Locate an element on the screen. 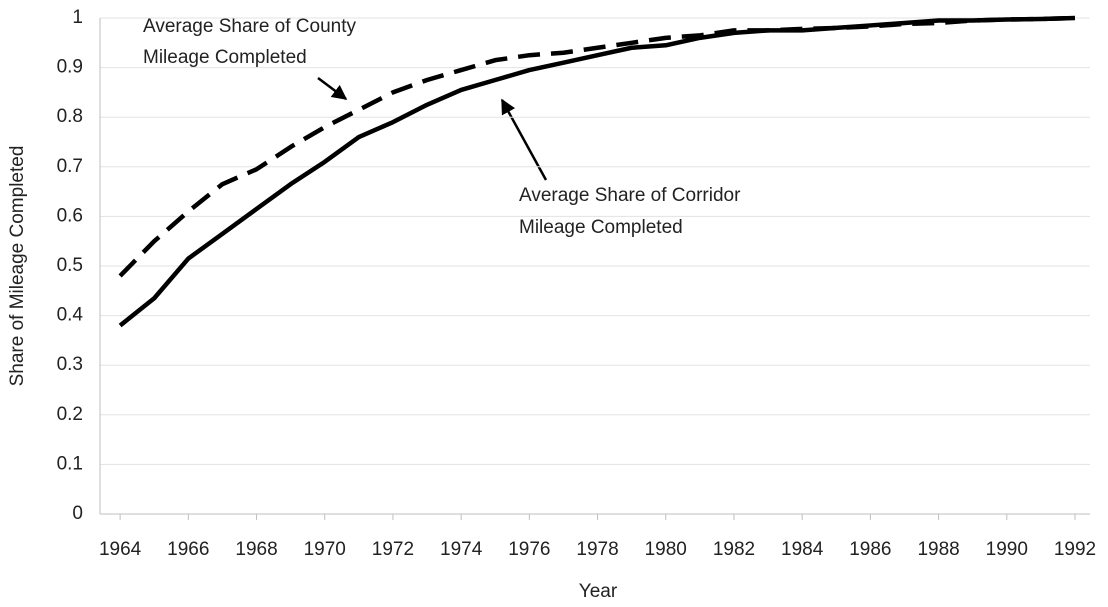 The image size is (1108, 607). y-tick-label: 0.4 is located at coordinates (70, 315).